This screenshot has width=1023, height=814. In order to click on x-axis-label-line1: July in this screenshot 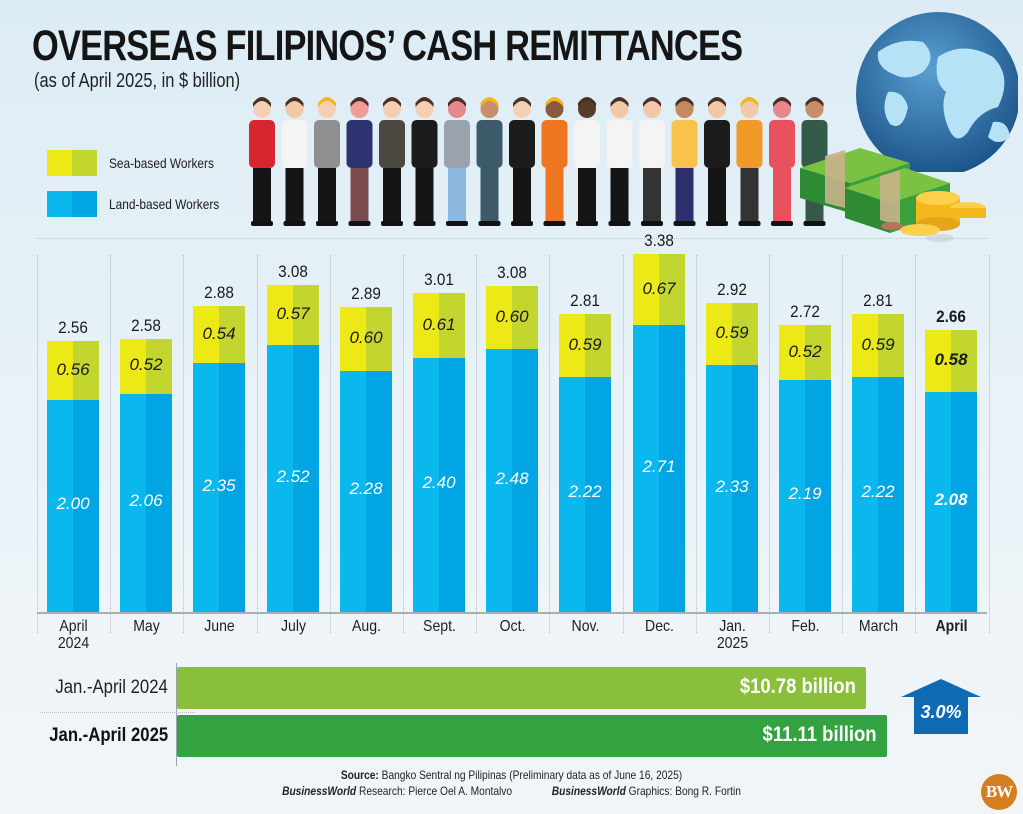, I will do `click(293, 626)`.